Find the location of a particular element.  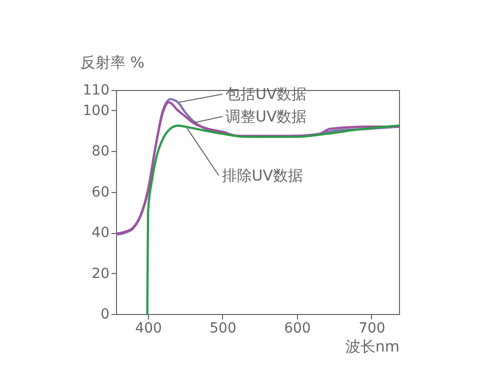

y-tick-label: 40 is located at coordinates (101, 233).